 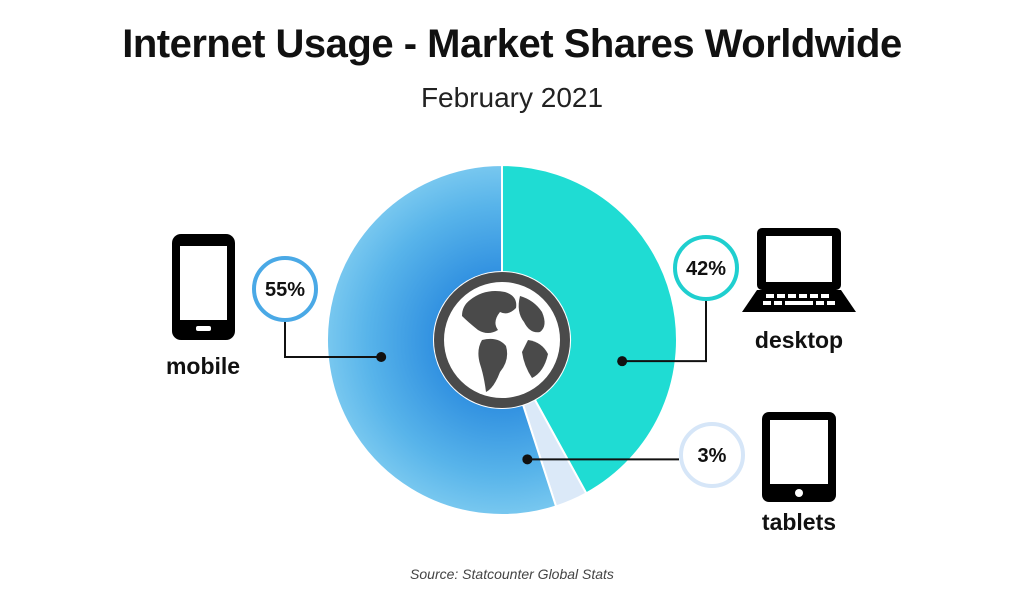 I want to click on tablet-icon, so click(x=799, y=457).